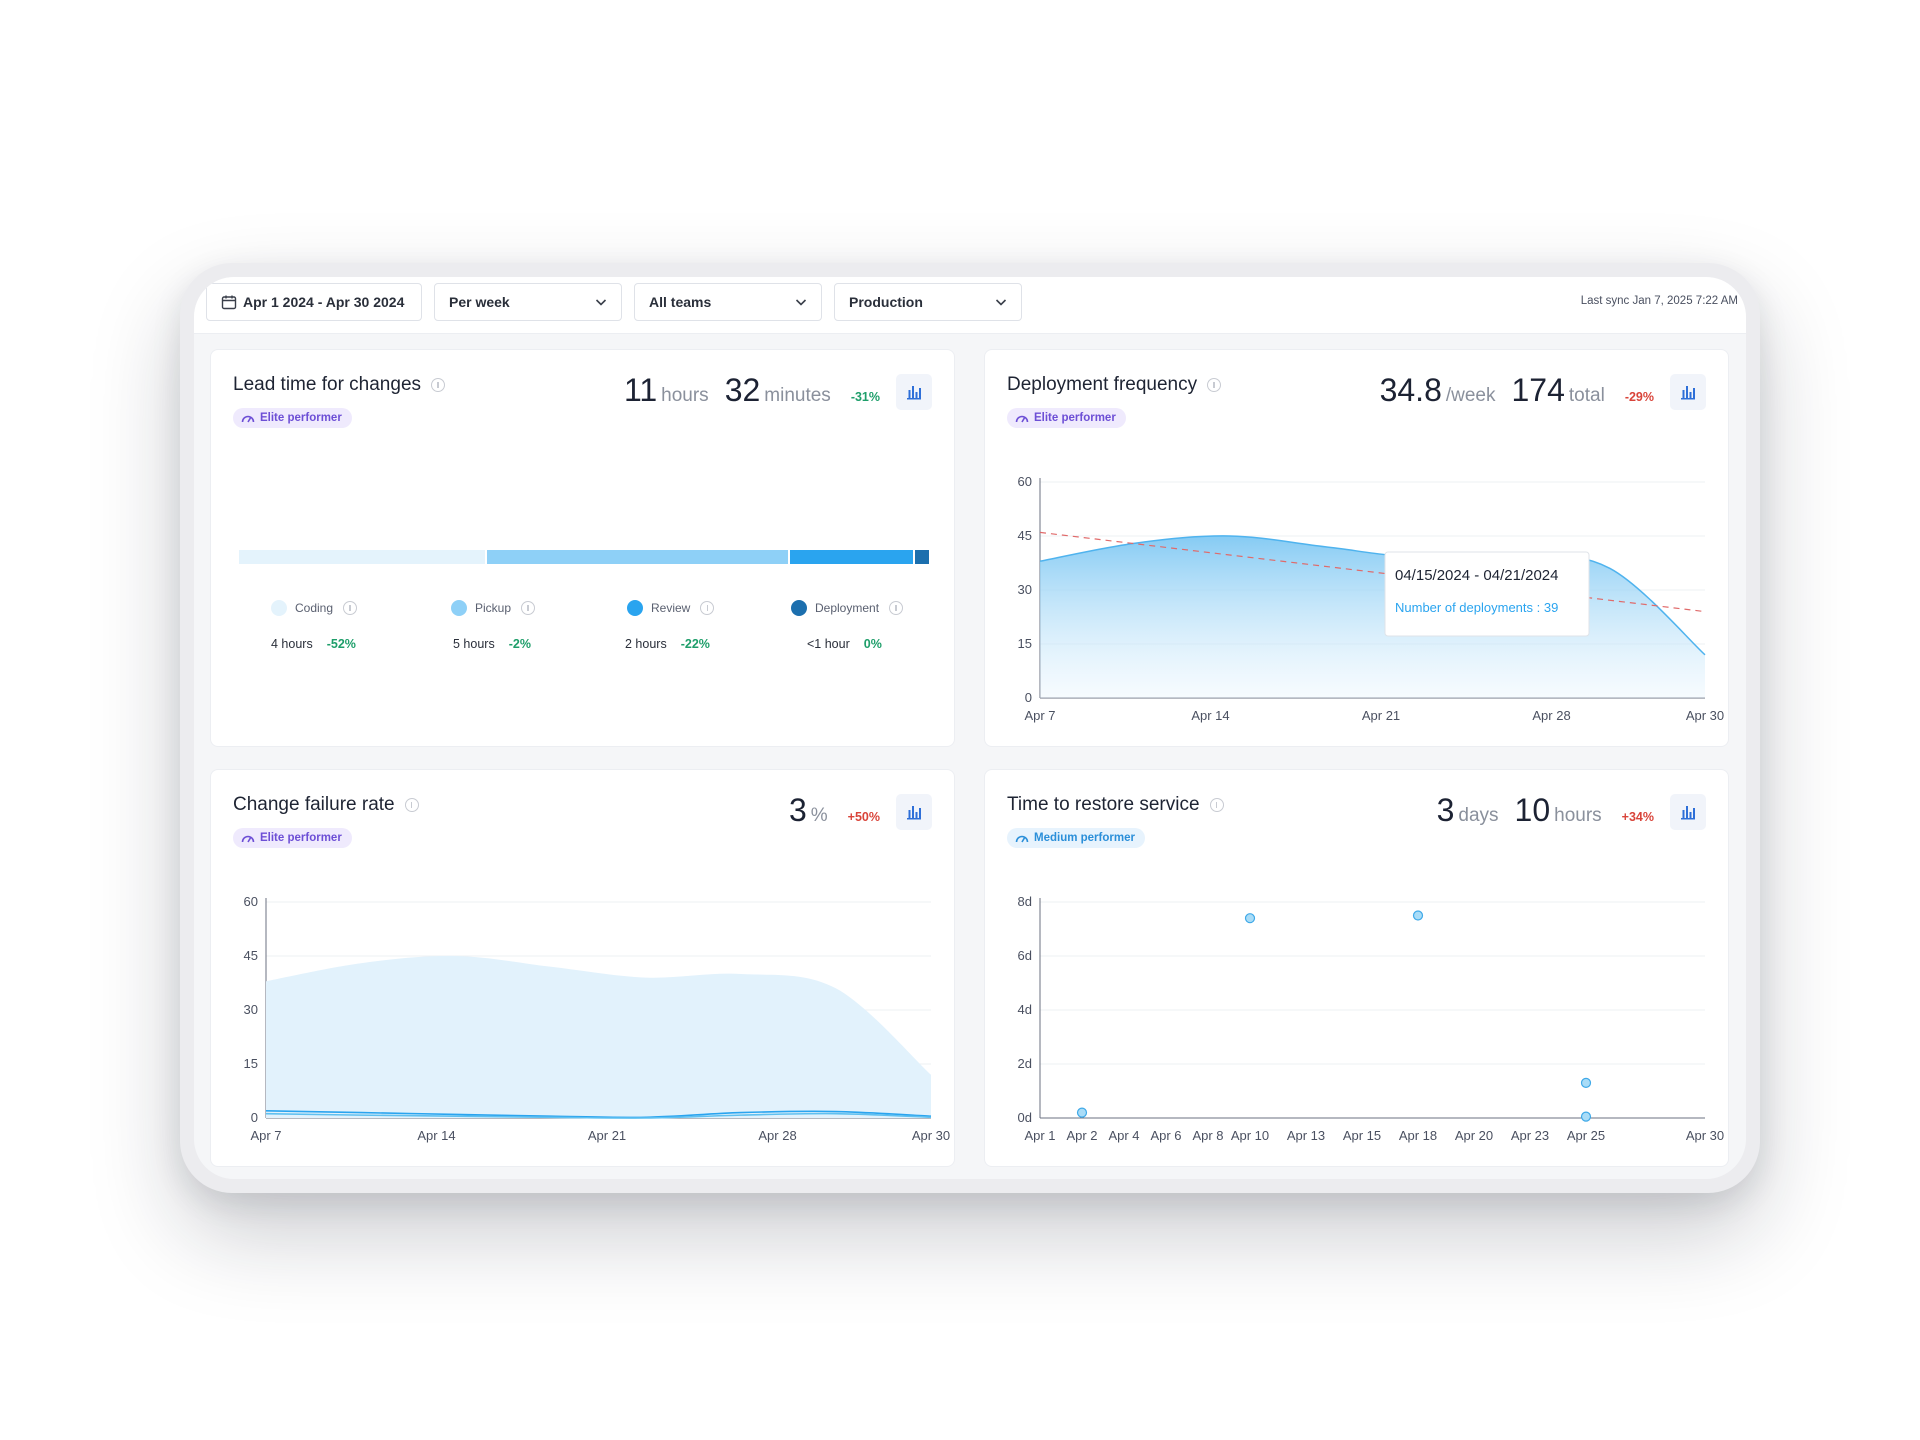  What do you see at coordinates (1250, 1135) in the screenshot?
I see `x-tick-label: Apr 10` at bounding box center [1250, 1135].